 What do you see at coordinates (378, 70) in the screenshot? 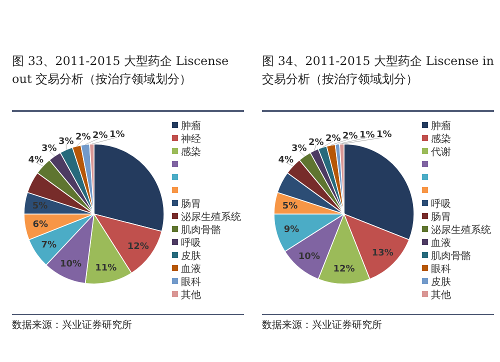
I see `chart-title: 图 34、2011-2015 大型药企 Liscense in 交易分析（按治疗领域划分）` at bounding box center [378, 70].